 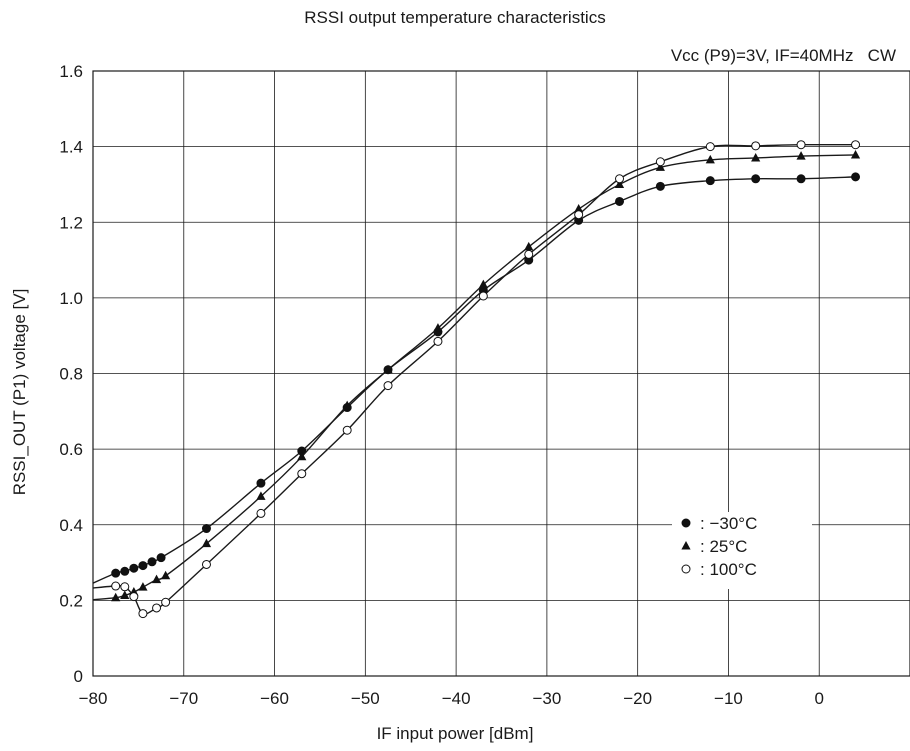 I want to click on x-tick-label: −10, so click(x=728, y=698).